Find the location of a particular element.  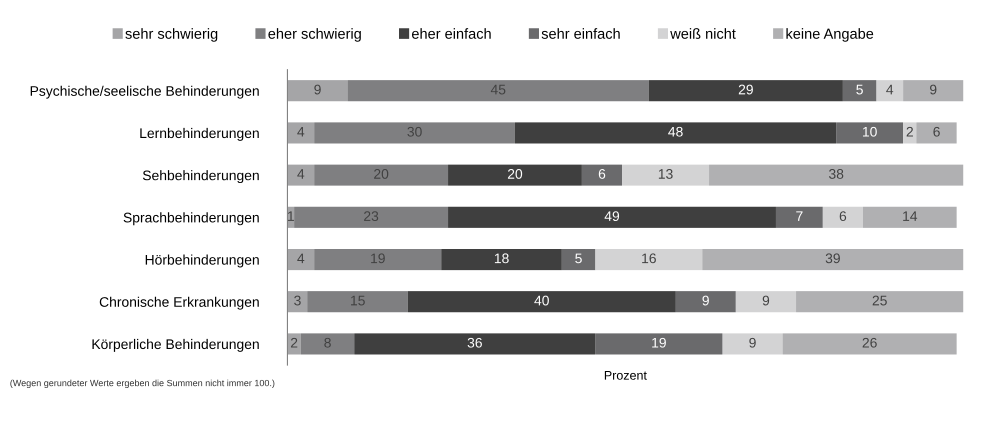

data-label: 18 is located at coordinates (501, 258).